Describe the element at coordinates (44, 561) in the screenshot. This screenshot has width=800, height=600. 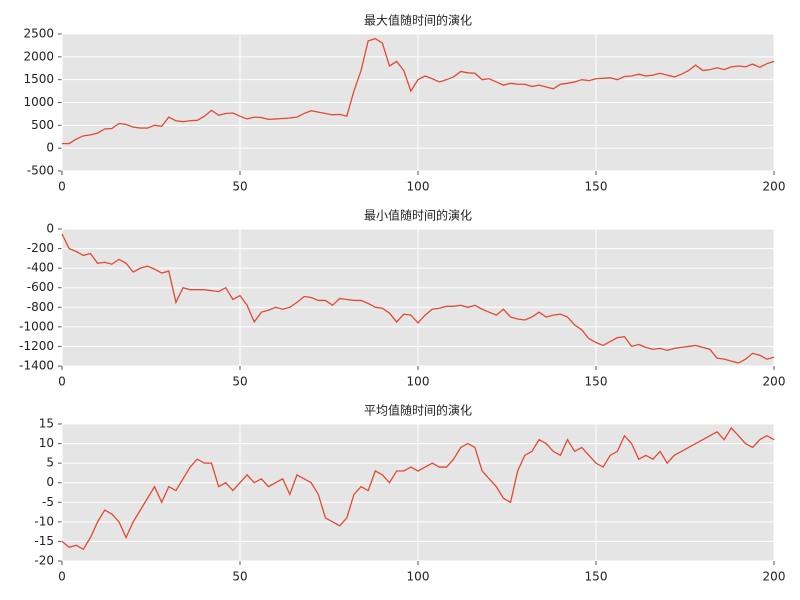
I see `y-tick-label: -20` at that location.